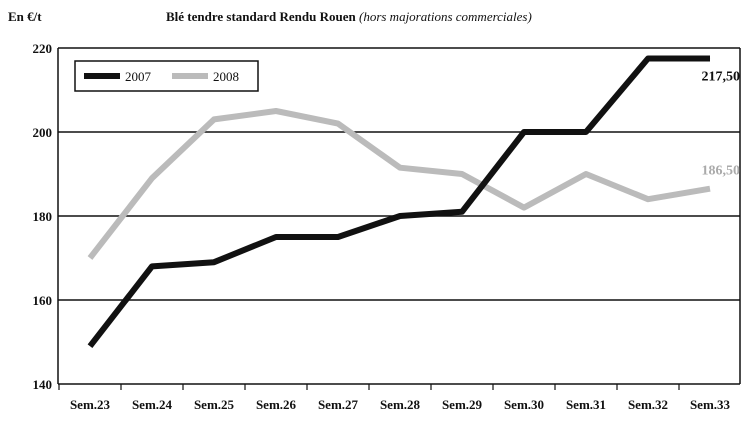 Image resolution: width=747 pixels, height=426 pixels. I want to click on y-tick-label: 180, so click(43, 216).